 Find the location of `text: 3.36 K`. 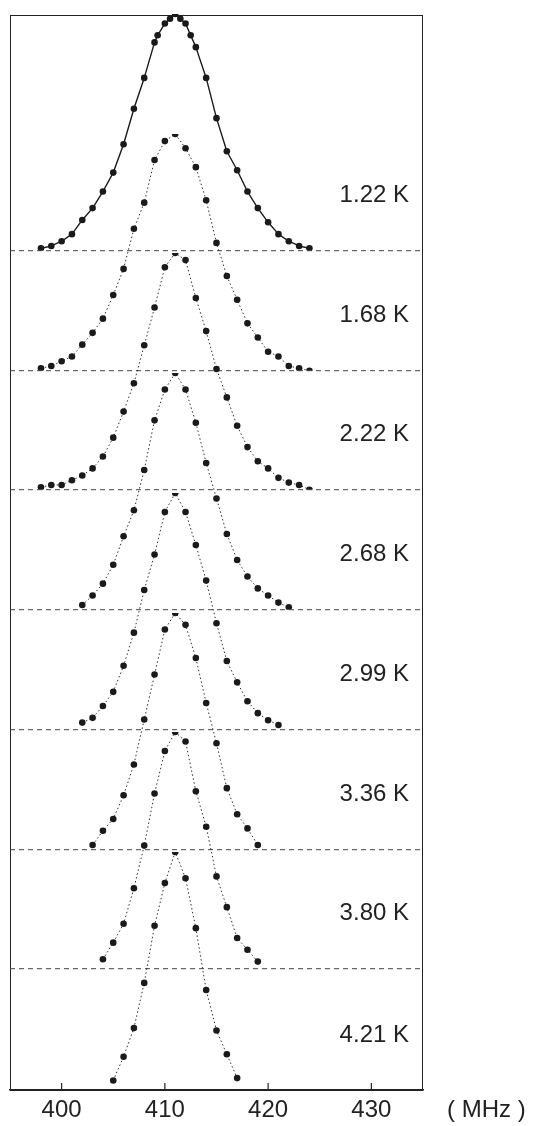

text: 3.36 K is located at coordinates (374, 792).